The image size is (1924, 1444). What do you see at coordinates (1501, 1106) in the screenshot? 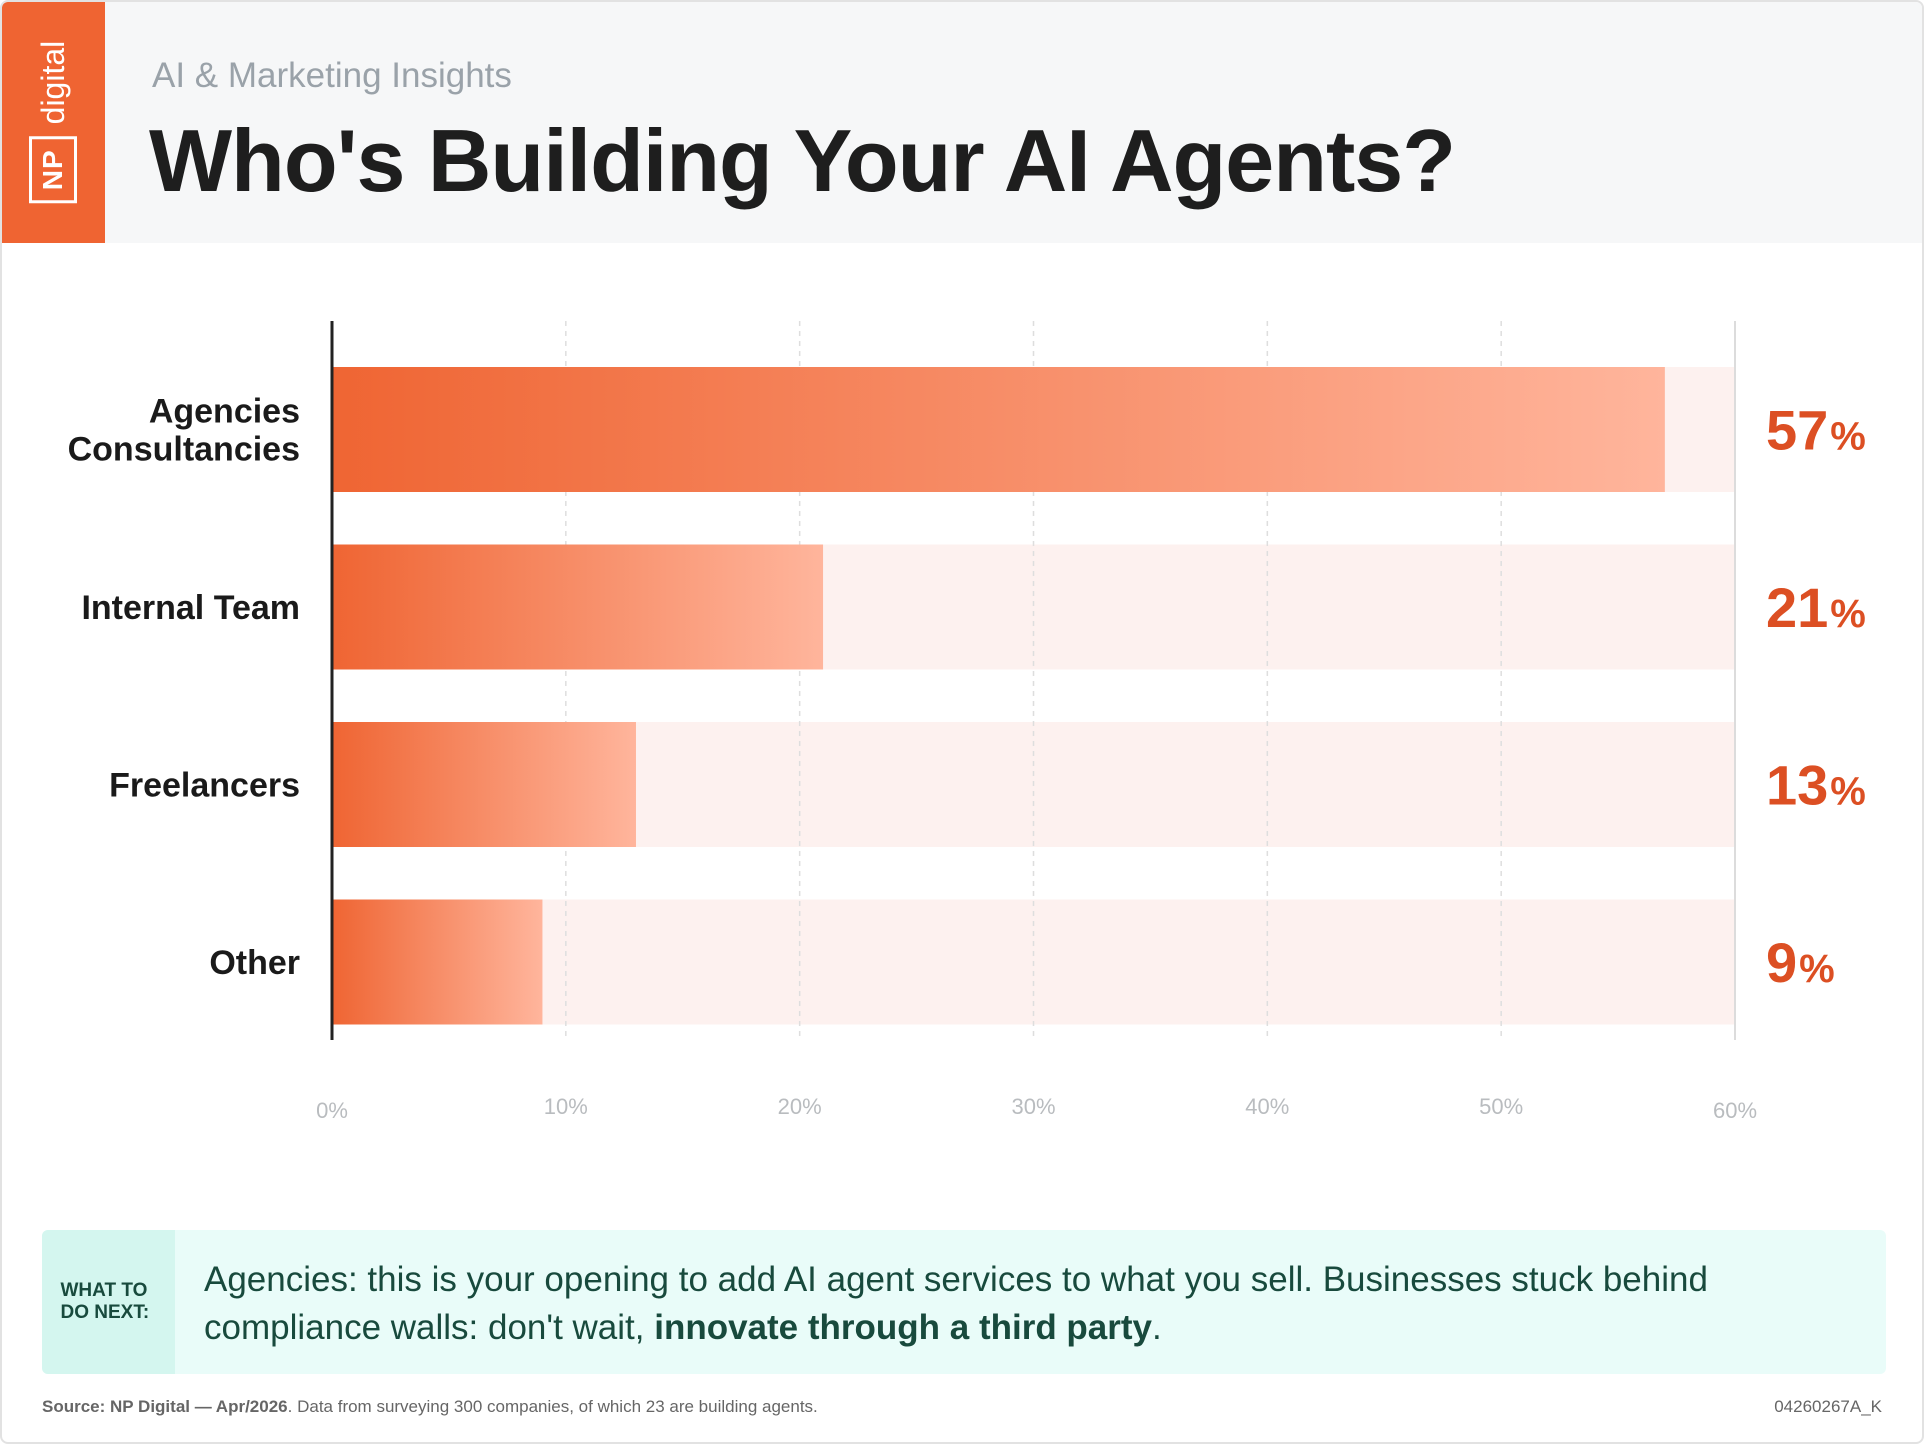
I see `x-tick-label: 50%` at bounding box center [1501, 1106].